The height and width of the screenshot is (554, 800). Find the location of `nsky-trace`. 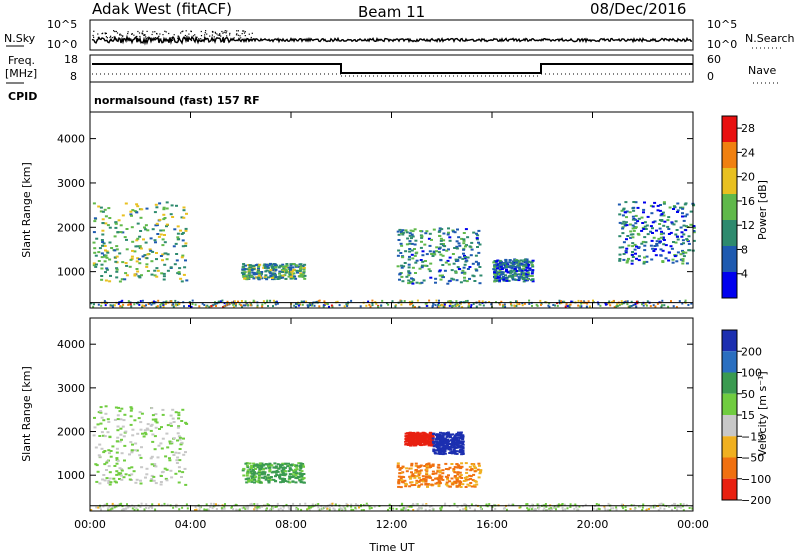

nsky-trace is located at coordinates (392, 38).